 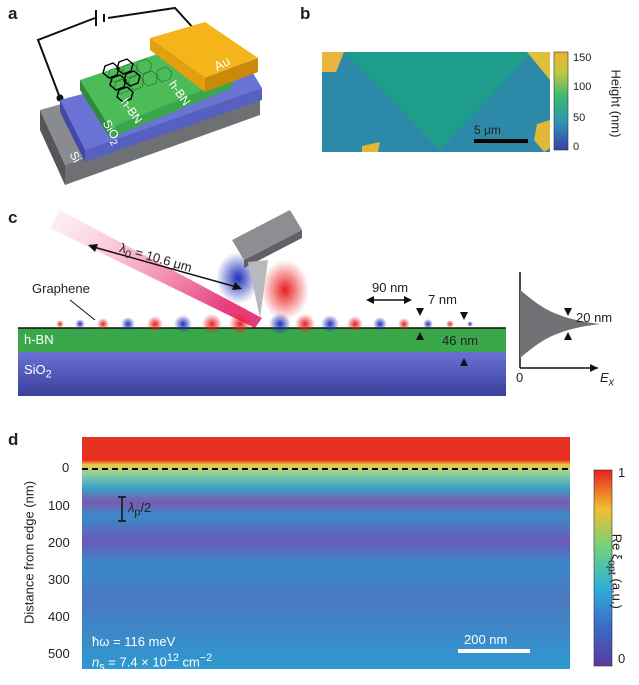 I want to click on d-ytick-100: 100, so click(x=59, y=505).